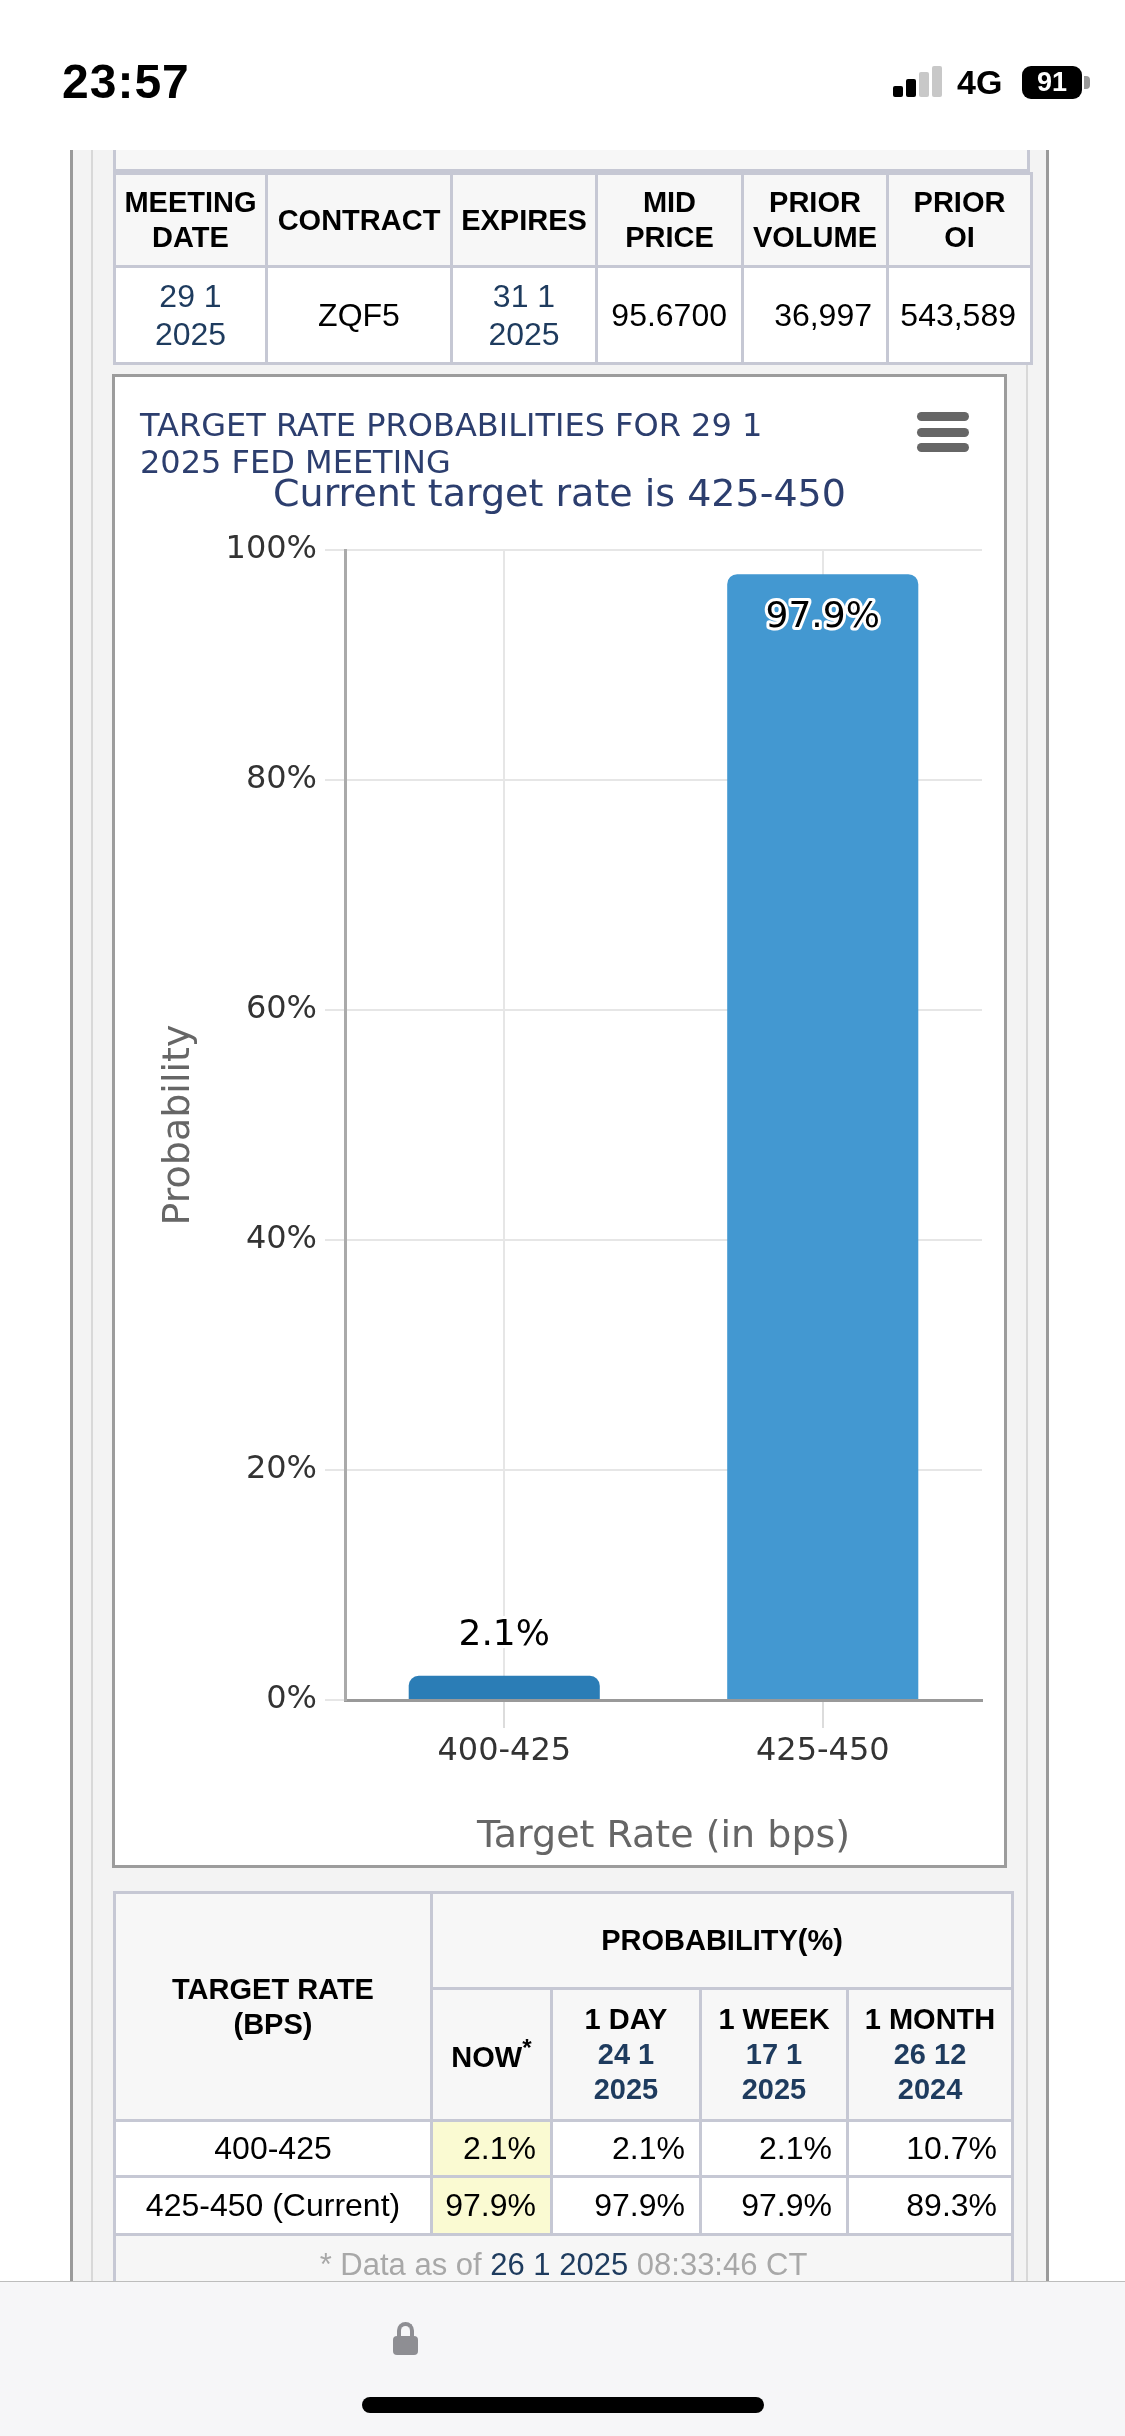  I want to click on text: 89.3%, so click(952, 2205).